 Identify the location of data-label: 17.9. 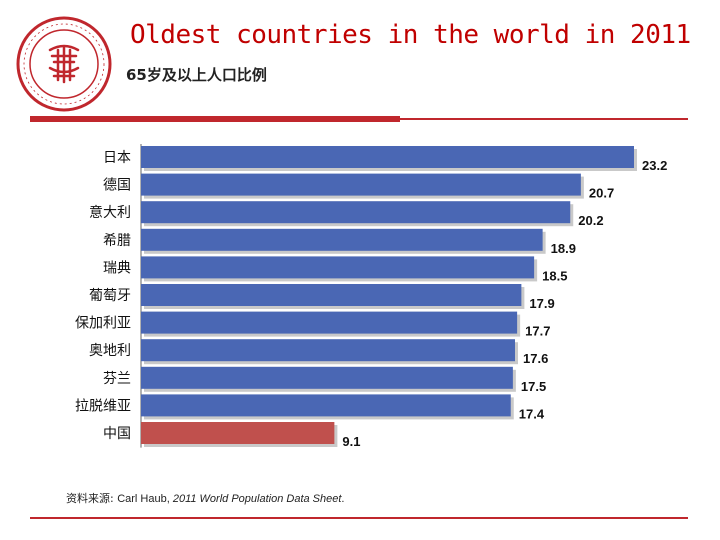
(541, 303).